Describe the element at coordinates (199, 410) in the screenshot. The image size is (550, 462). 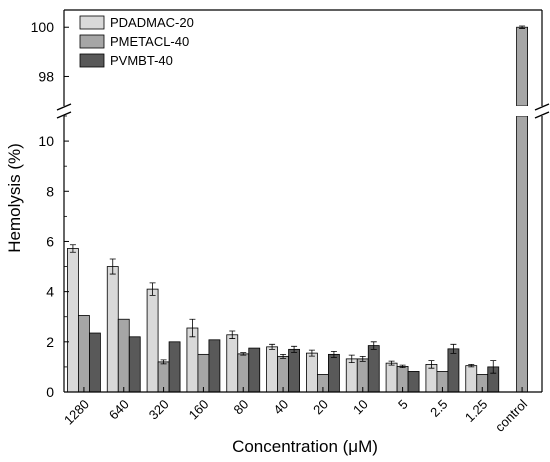
I see `x-tick-label: 160` at that location.